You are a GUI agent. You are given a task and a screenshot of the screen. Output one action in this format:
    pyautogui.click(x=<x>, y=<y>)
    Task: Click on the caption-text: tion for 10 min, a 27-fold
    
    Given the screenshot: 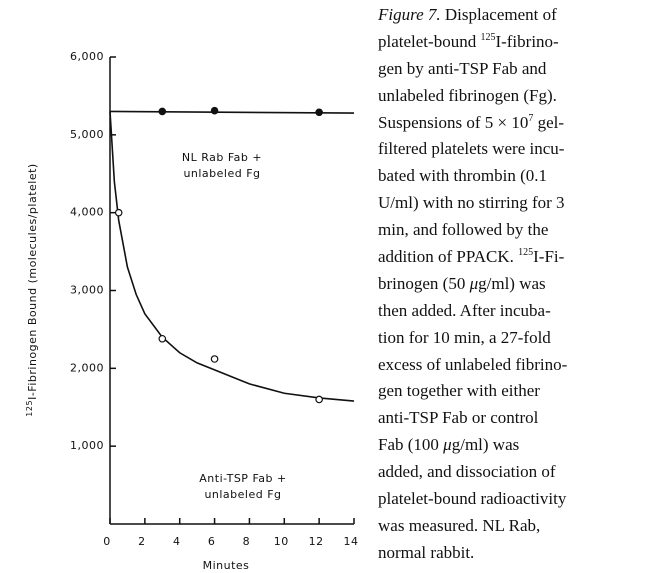 What is the action you would take?
    pyautogui.click(x=464, y=337)
    